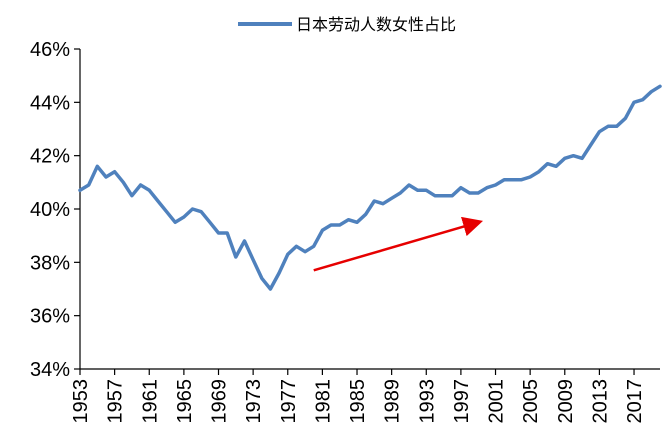 The width and height of the screenshot is (663, 442). What do you see at coordinates (116, 401) in the screenshot?
I see `x-tick-label: 1957` at bounding box center [116, 401].